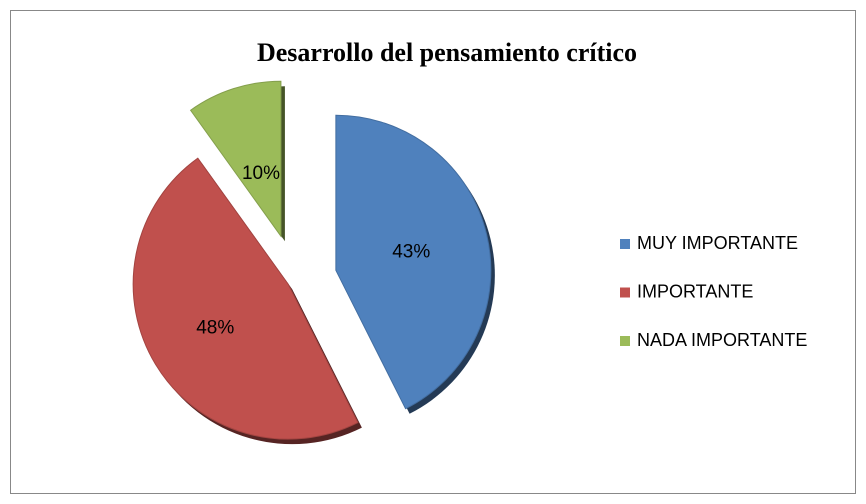 The image size is (866, 504). I want to click on legend-label: MUY IMPORTANTE, so click(717, 243).